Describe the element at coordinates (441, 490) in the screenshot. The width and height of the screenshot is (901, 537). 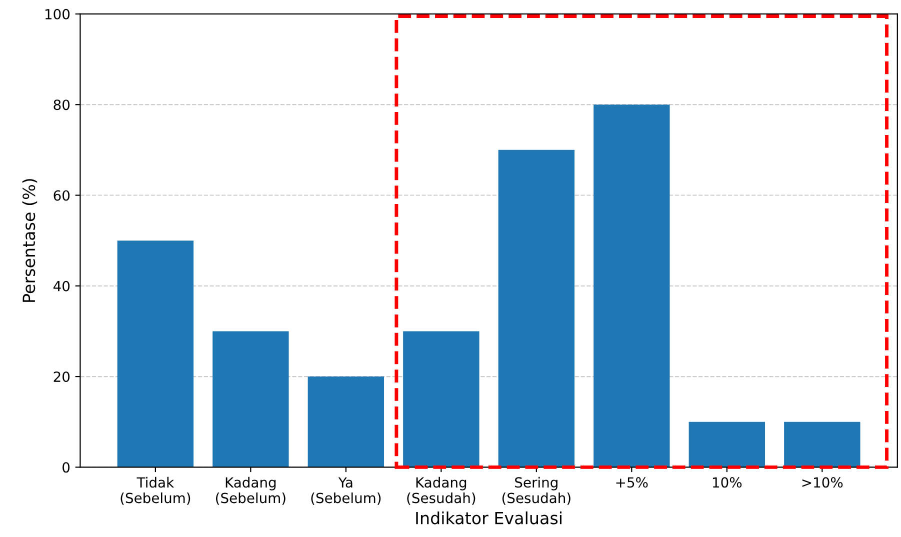
I see `x-tick-label: Kadang (Sesudah)` at that location.